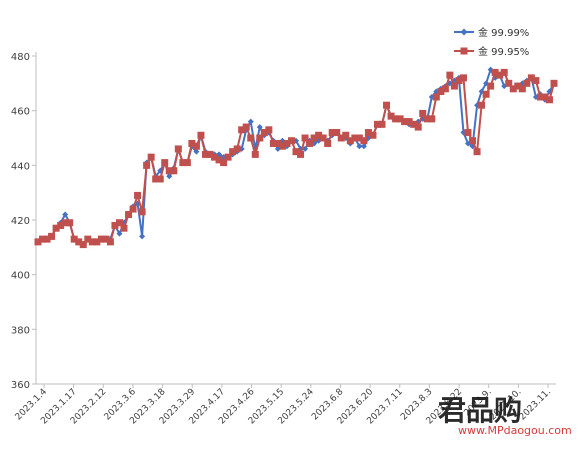 Image resolution: width=581 pixels, height=457 pixels. Describe the element at coordinates (503, 51) in the screenshot. I see `legend-label: 金 99.95%` at that location.